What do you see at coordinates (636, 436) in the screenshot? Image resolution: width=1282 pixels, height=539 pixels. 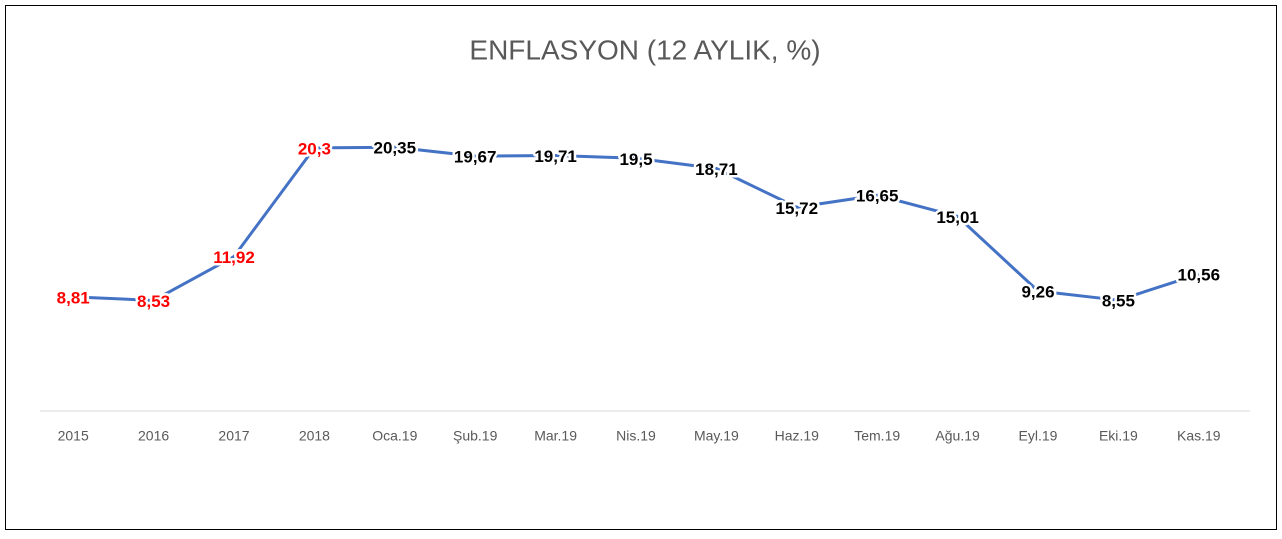 I see `x-tick-label: Nis.19` at bounding box center [636, 436].